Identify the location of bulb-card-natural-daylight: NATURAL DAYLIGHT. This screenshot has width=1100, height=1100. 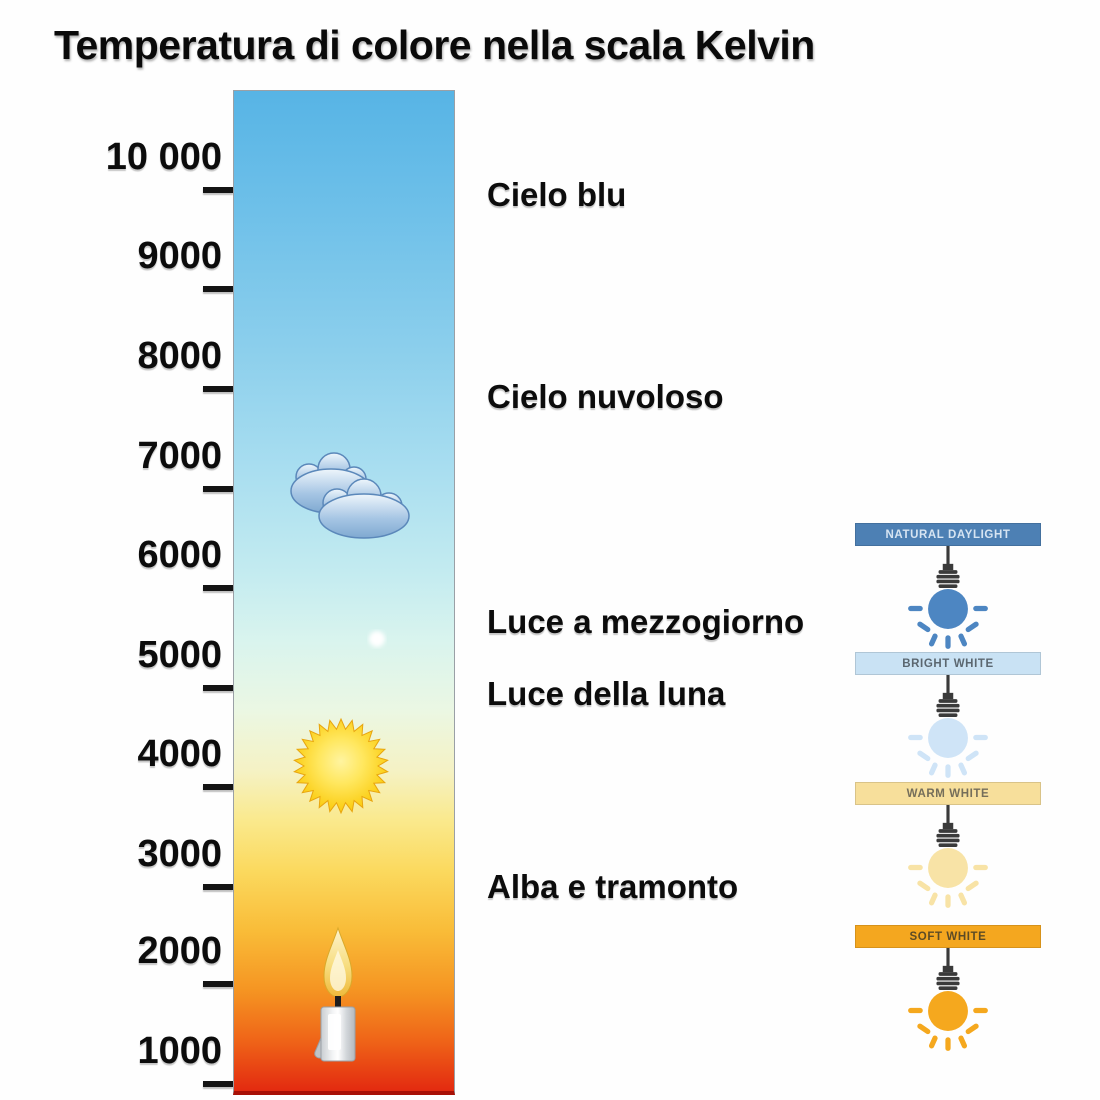
(948, 587).